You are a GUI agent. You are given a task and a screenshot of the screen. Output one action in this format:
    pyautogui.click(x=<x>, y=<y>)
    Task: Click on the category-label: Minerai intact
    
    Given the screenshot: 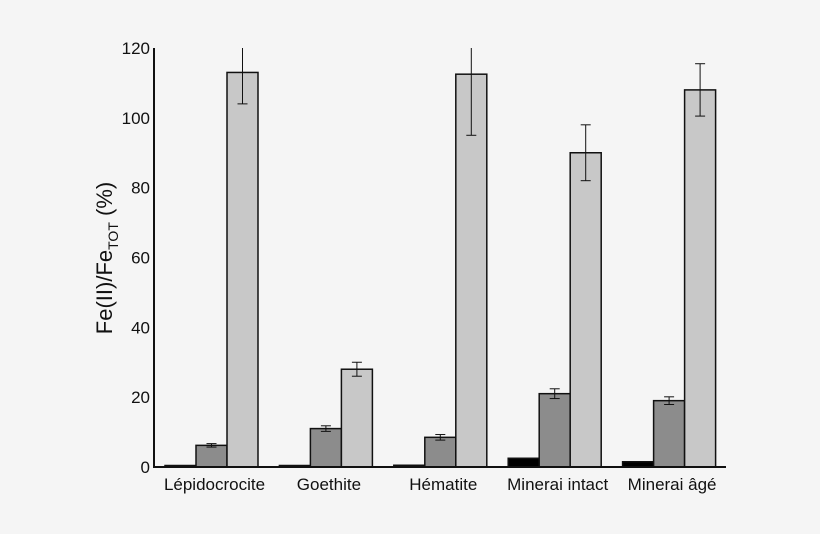 What is the action you would take?
    pyautogui.click(x=557, y=484)
    